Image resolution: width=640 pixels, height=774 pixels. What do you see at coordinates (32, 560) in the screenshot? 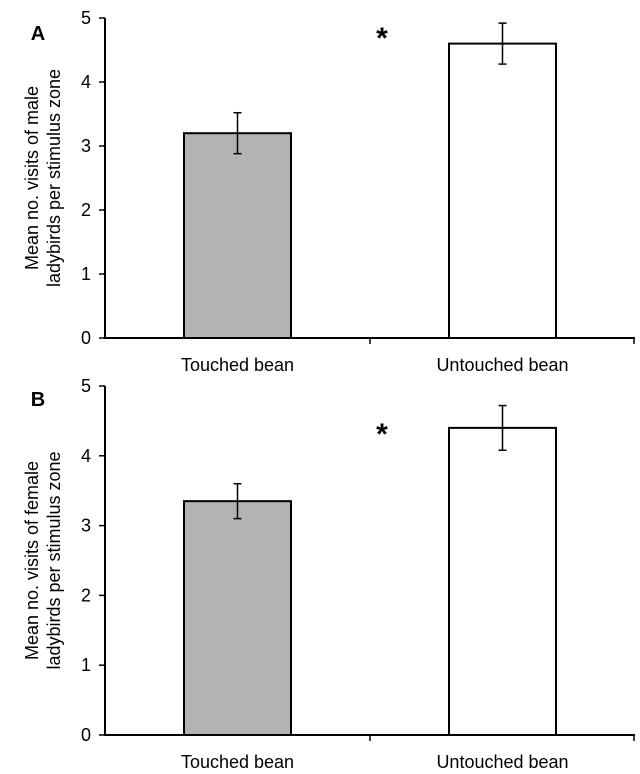
I see `y-axis-label-line: Mean no. visits of female` at bounding box center [32, 560].